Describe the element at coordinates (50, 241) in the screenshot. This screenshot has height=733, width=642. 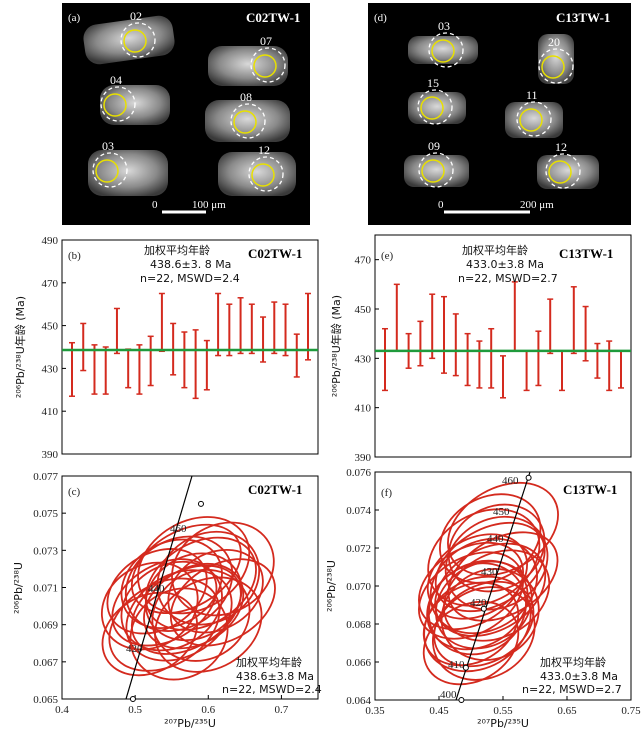
I see `y-tick-label: 490` at that location.